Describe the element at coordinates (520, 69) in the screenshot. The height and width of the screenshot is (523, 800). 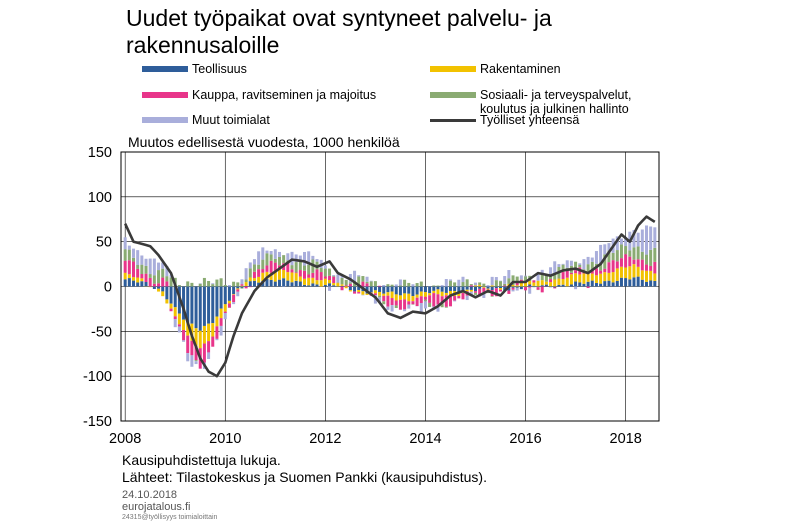
I see `legend-label-rakentaminen: Rakentaminen` at that location.